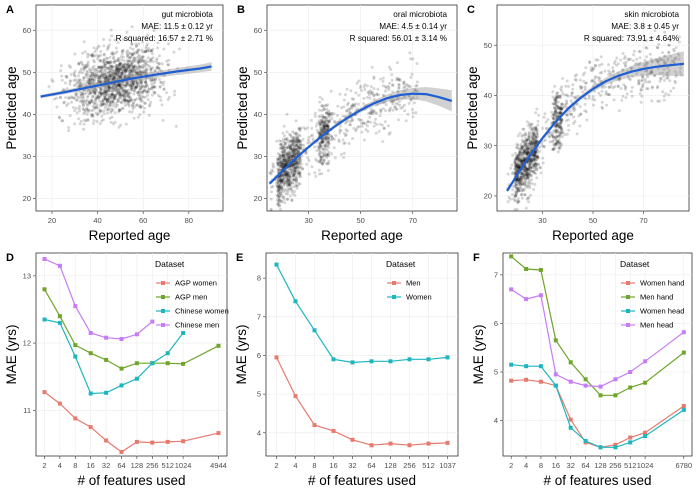 The image size is (700, 493). What do you see at coordinates (126, 81) in the screenshot?
I see `trend-line` at bounding box center [126, 81].